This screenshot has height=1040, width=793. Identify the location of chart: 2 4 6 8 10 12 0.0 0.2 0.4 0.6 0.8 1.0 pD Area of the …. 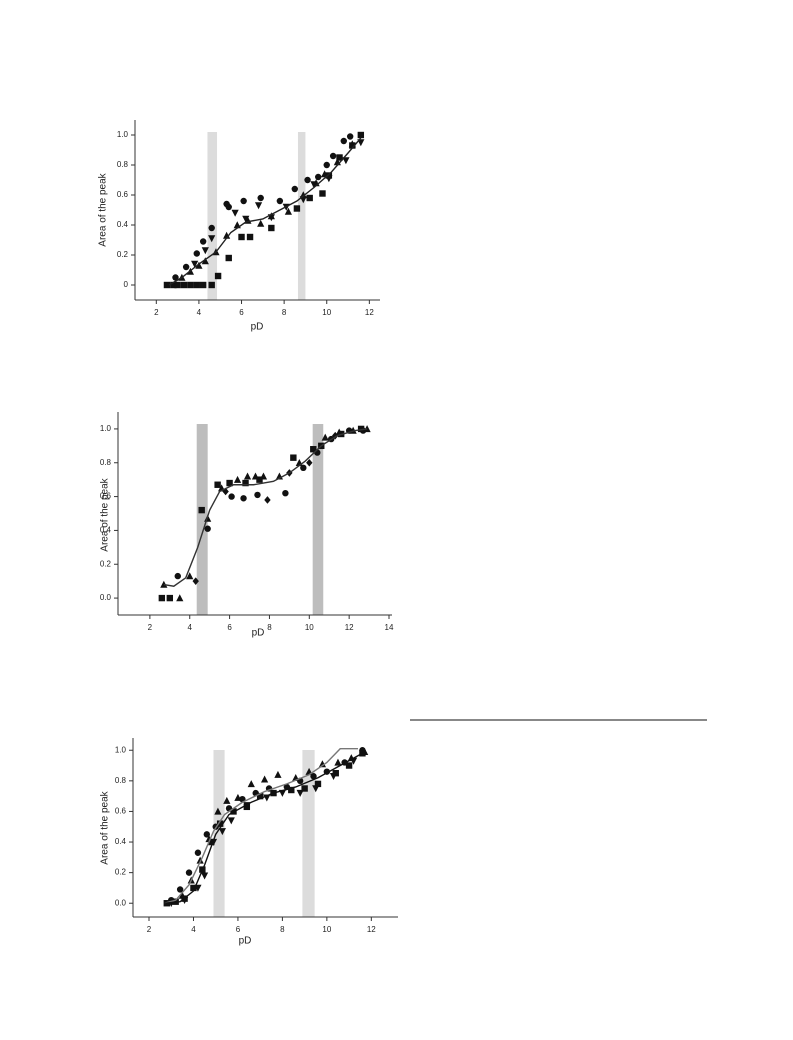
(249, 842).